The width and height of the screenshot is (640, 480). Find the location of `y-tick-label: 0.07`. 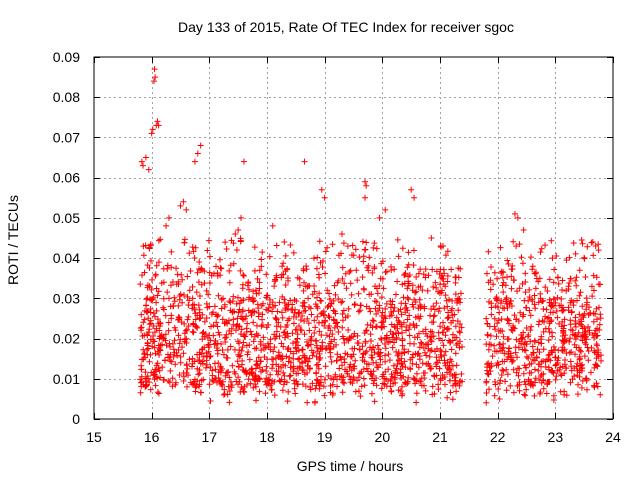

y-tick-label: 0.07 is located at coordinates (66, 137).